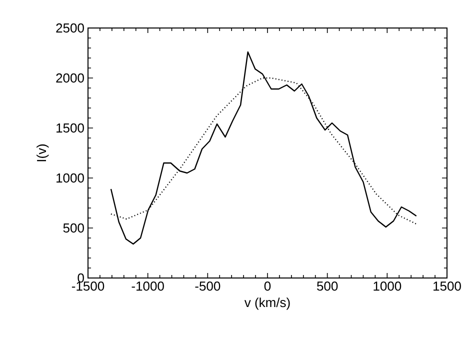 This screenshot has width=474, height=338. I want to click on x-tick-label: -1000, so click(148, 286).